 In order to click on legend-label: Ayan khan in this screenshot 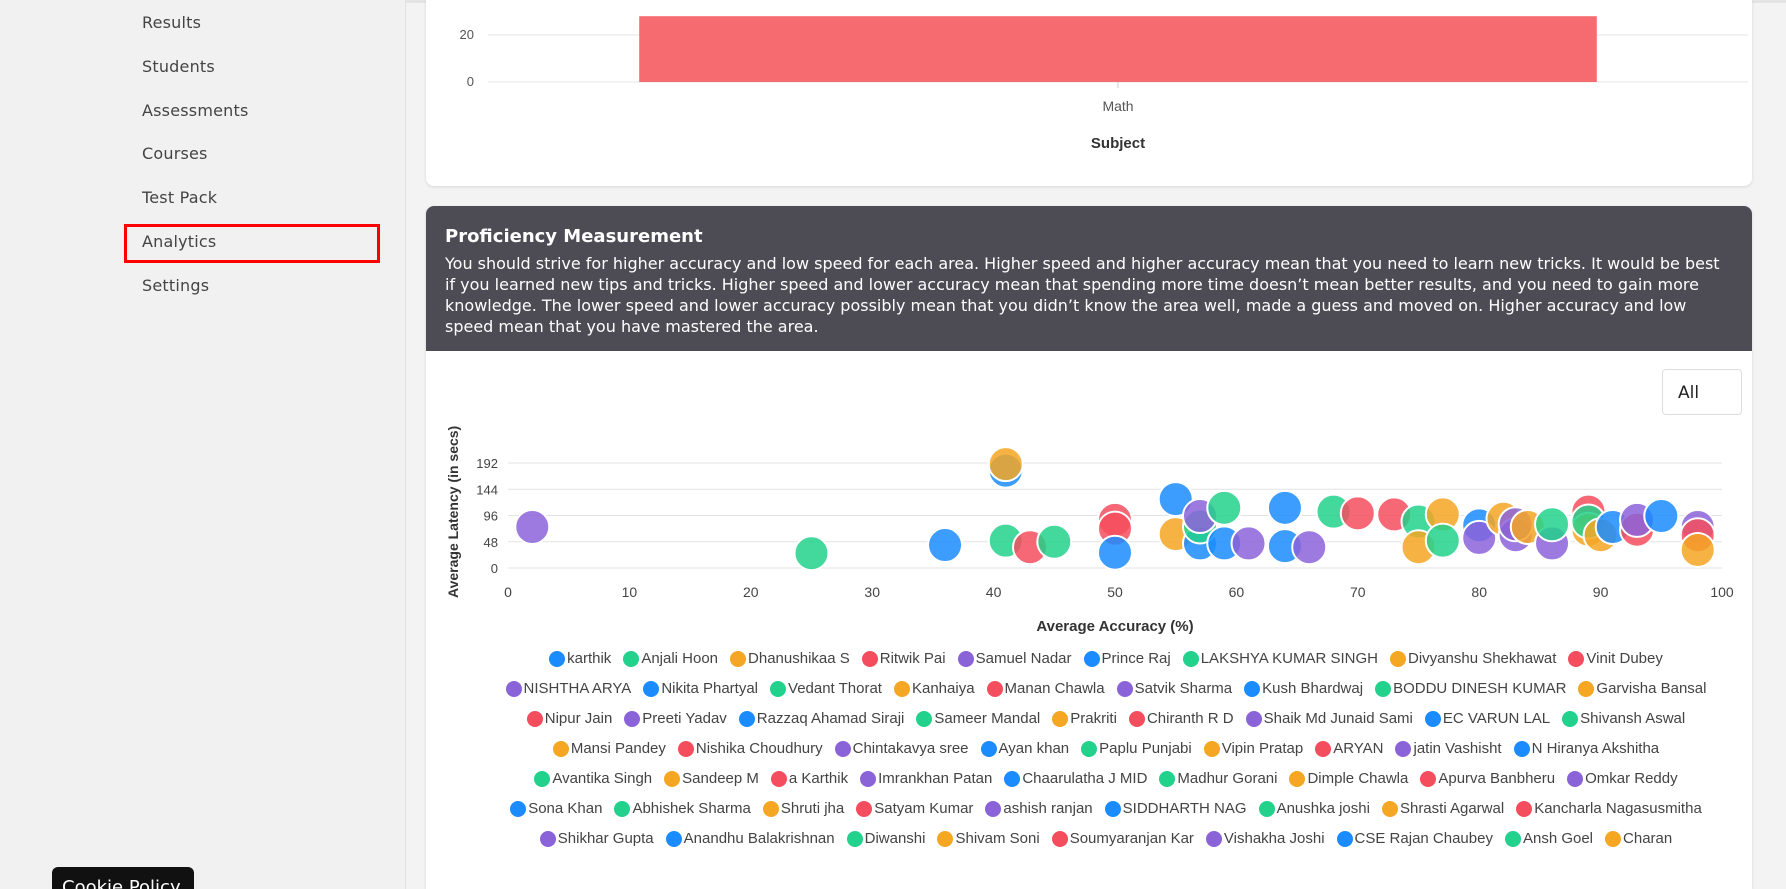, I will do `click(1034, 748)`.